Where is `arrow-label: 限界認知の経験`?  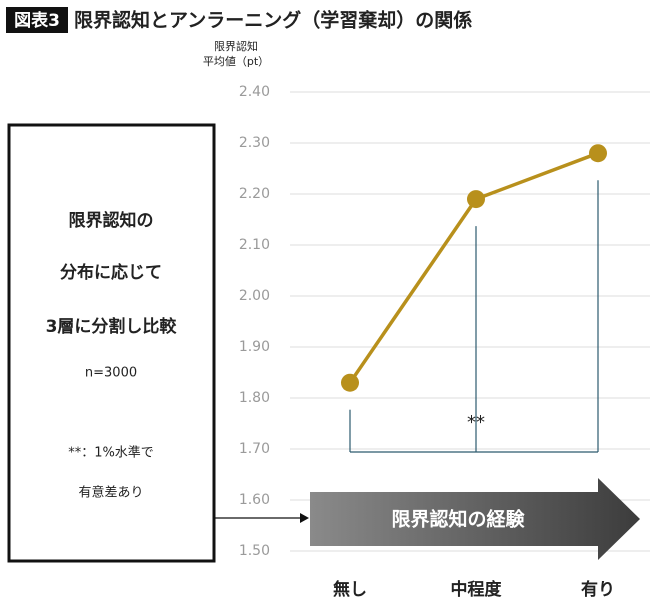
arrow-label: 限界認知の経験 is located at coordinates (458, 519).